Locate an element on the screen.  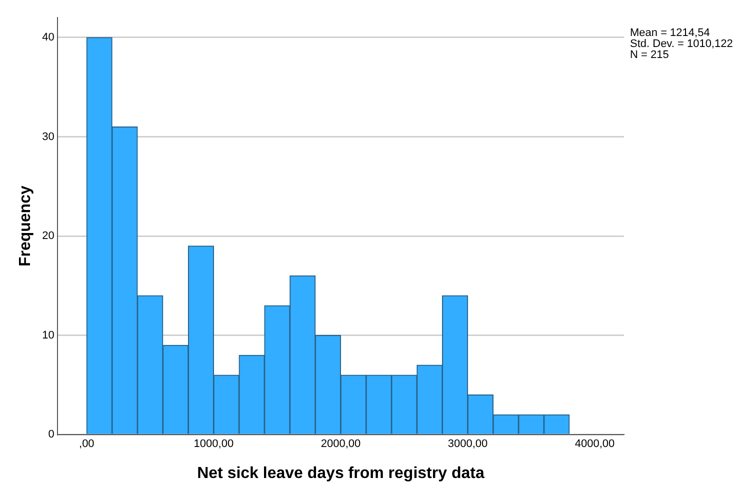
text: N = 215 is located at coordinates (649, 55).